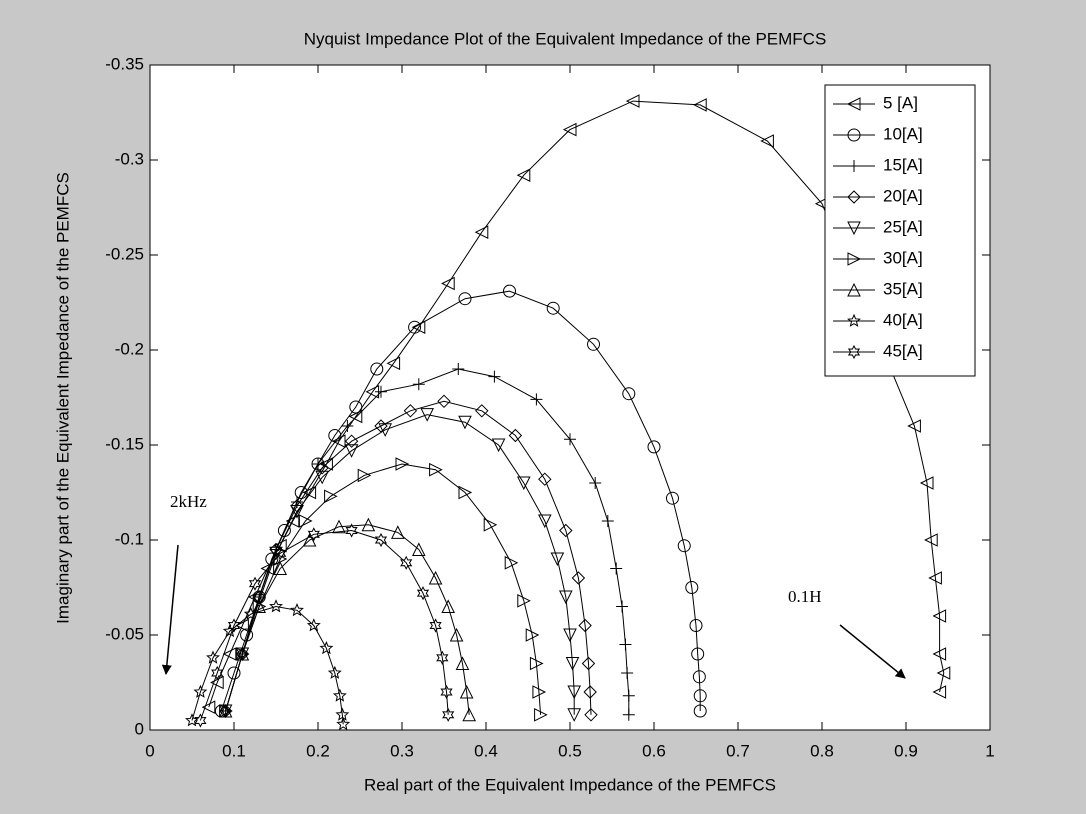 The height and width of the screenshot is (814, 1086). Describe the element at coordinates (402, 750) in the screenshot. I see `x-tick-label: 0.3` at that location.